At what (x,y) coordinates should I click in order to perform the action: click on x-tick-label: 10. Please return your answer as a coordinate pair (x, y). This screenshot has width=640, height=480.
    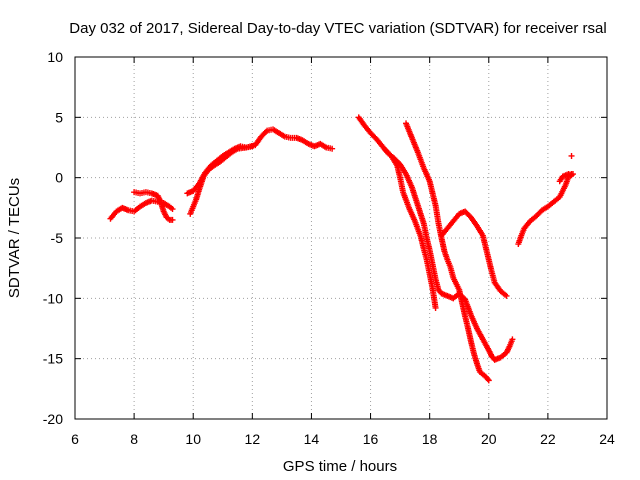
    Looking at the image, I should click on (193, 439).